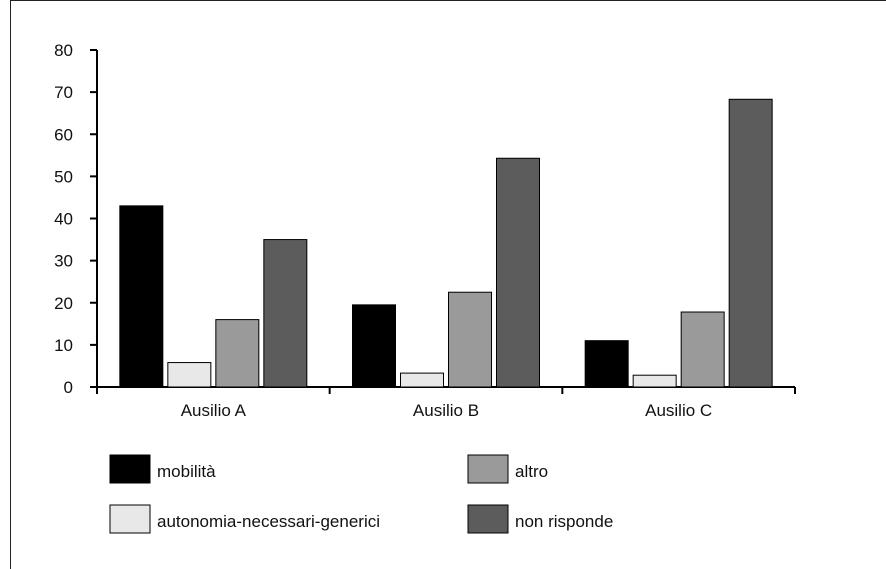 Image resolution: width=886 pixels, height=569 pixels. Describe the element at coordinates (186, 471) in the screenshot. I see `legend-label: mobilità` at that location.